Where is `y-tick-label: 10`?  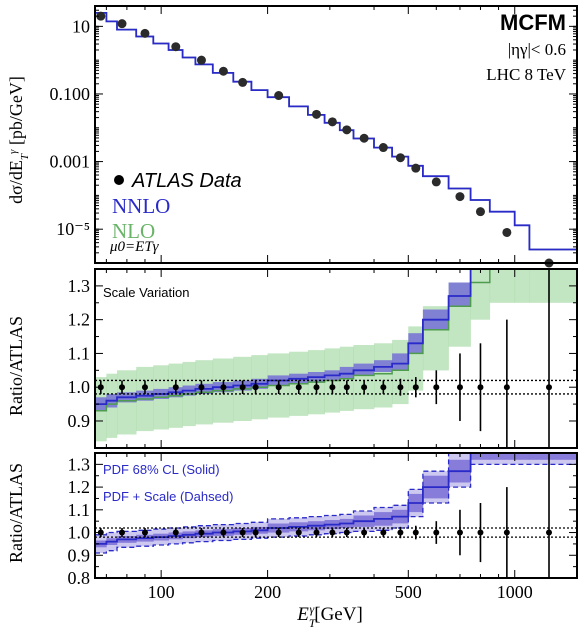
y-tick-label: 10 is located at coordinates (81, 26).